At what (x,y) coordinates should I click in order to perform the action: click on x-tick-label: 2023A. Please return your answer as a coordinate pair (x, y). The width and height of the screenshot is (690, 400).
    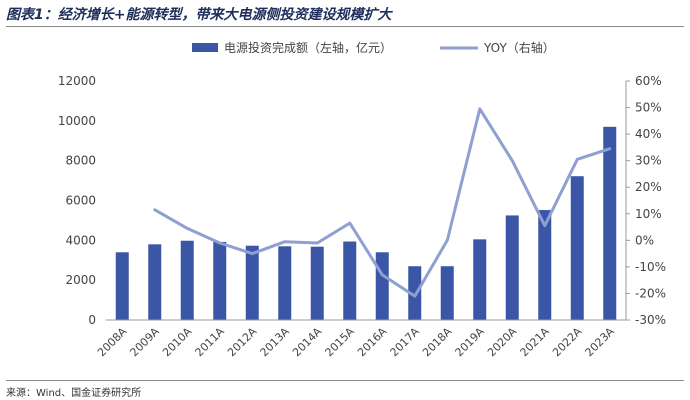
    Looking at the image, I should click on (600, 342).